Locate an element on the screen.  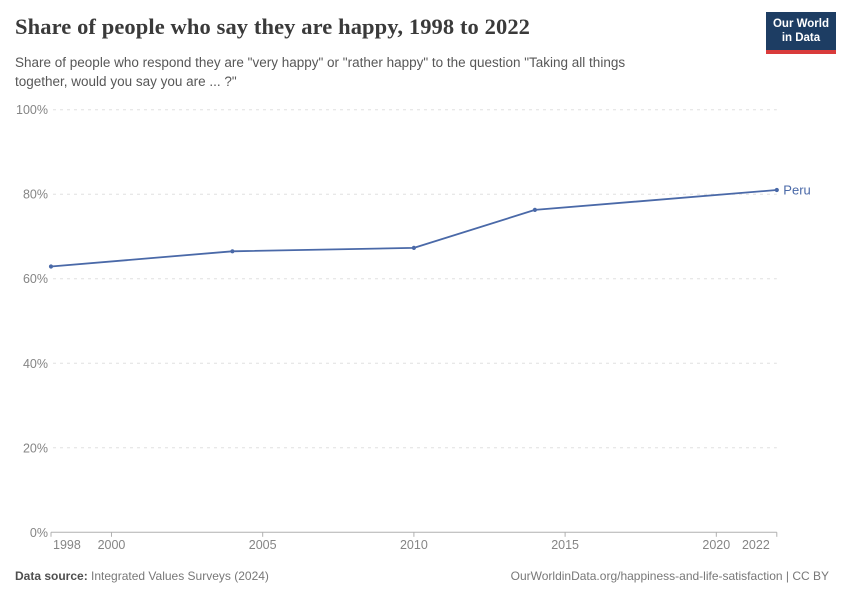
entity-label: Peru is located at coordinates (796, 189).